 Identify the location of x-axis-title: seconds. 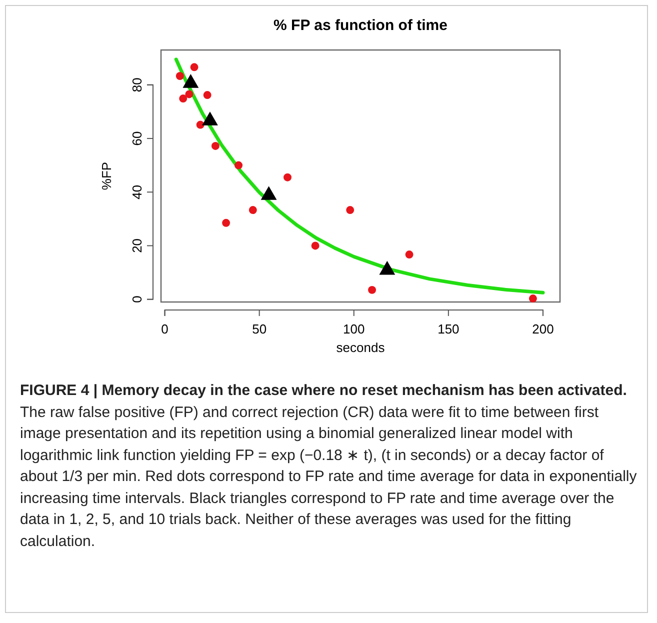
(361, 347).